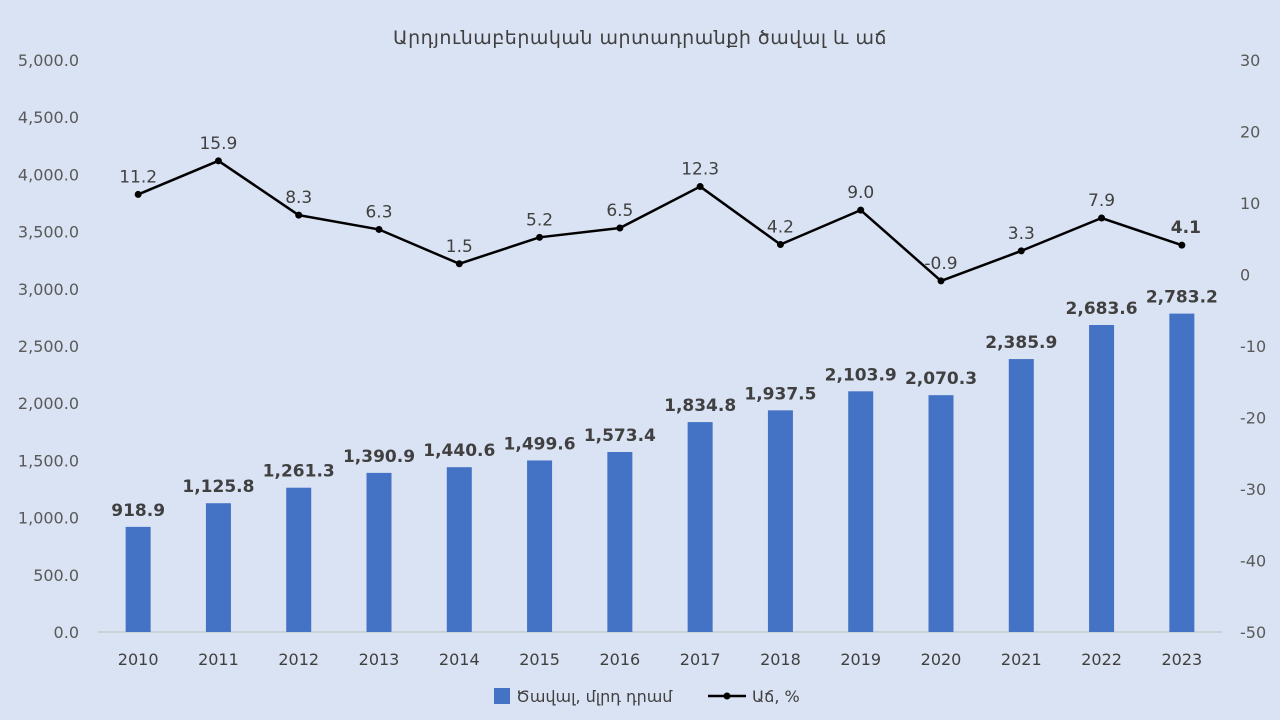 Image resolution: width=1280 pixels, height=720 pixels. Describe the element at coordinates (1186, 228) in the screenshot. I see `growth-value-label: 4.1` at that location.